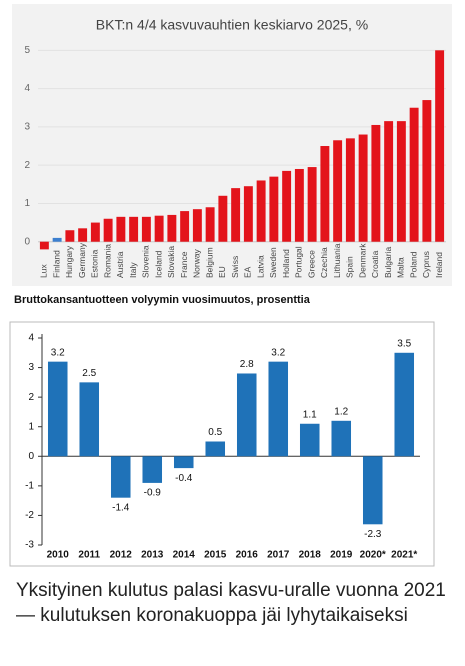 The width and height of the screenshot is (465, 666). What do you see at coordinates (341, 555) in the screenshot?
I see `x-tick-label: 2019` at bounding box center [341, 555].